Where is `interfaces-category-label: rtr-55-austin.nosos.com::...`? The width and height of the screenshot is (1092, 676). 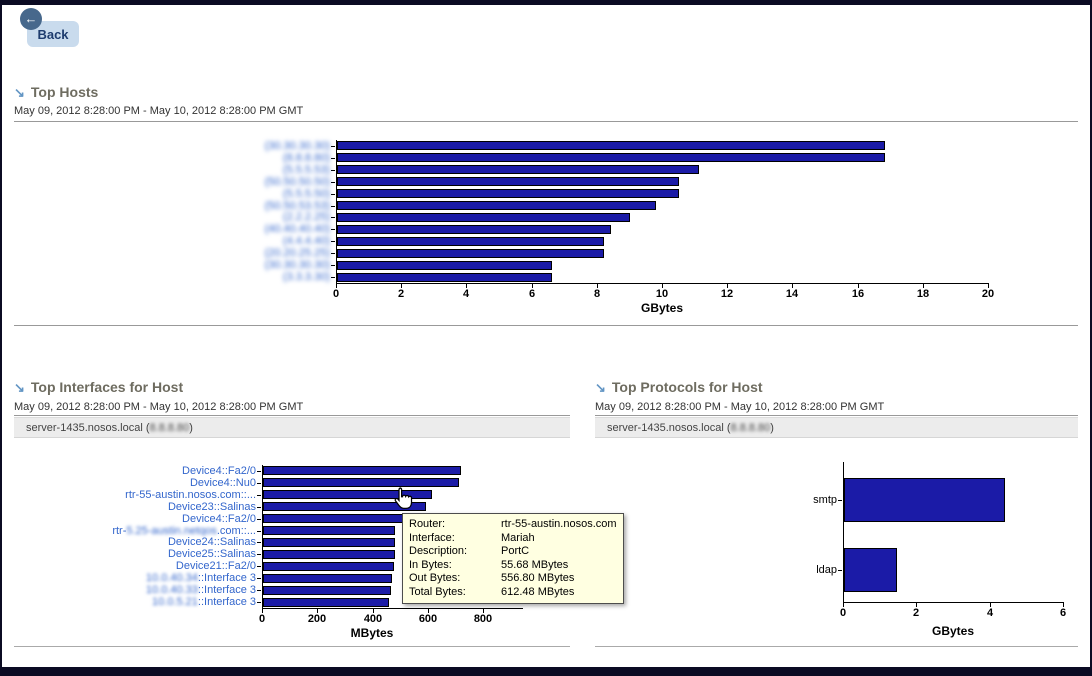 interfaces-category-label: rtr-55-austin.nosos.com::... is located at coordinates (141, 495).